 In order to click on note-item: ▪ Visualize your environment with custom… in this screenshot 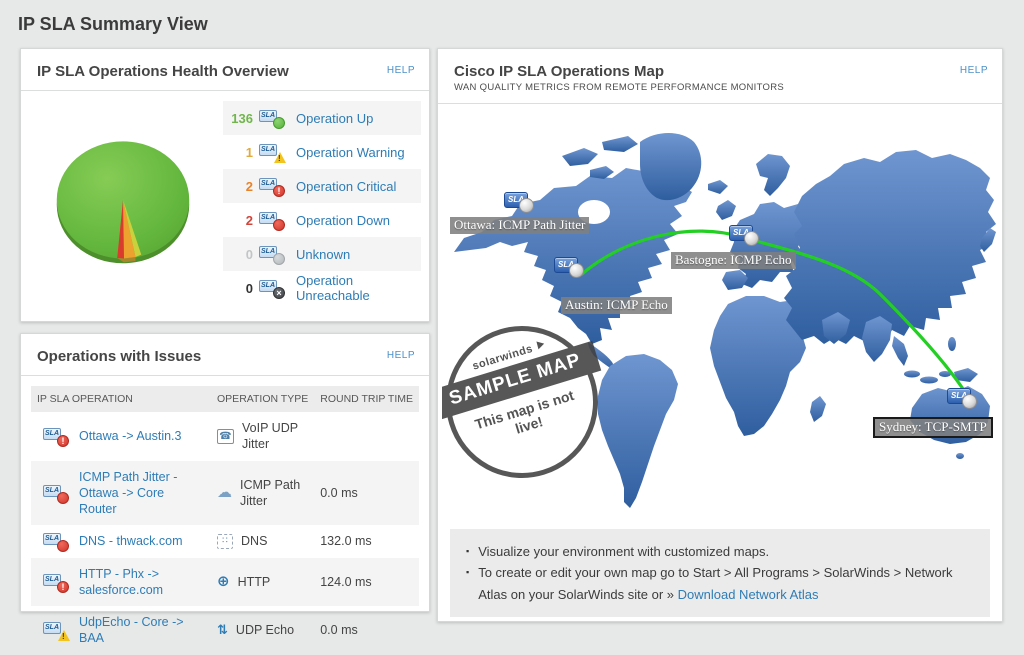, I will do `click(720, 551)`.